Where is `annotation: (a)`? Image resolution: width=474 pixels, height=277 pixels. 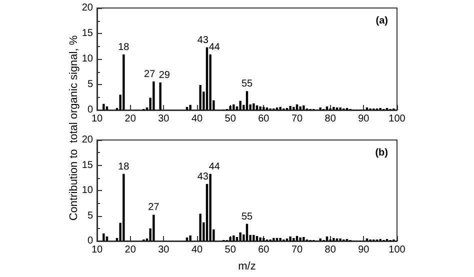 annotation: (a) is located at coordinates (382, 21).